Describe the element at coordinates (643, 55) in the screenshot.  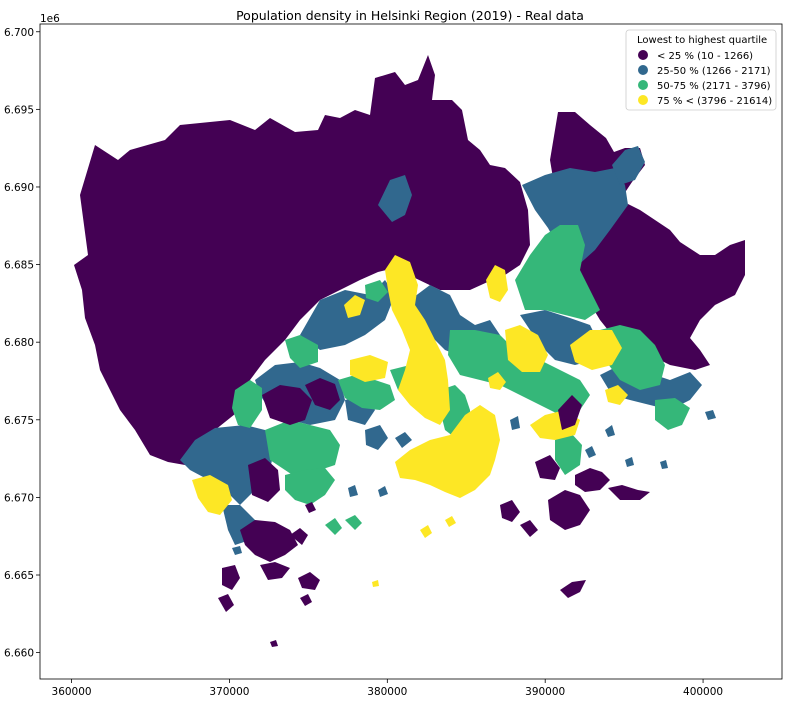
I see `legend-marker-q1` at that location.